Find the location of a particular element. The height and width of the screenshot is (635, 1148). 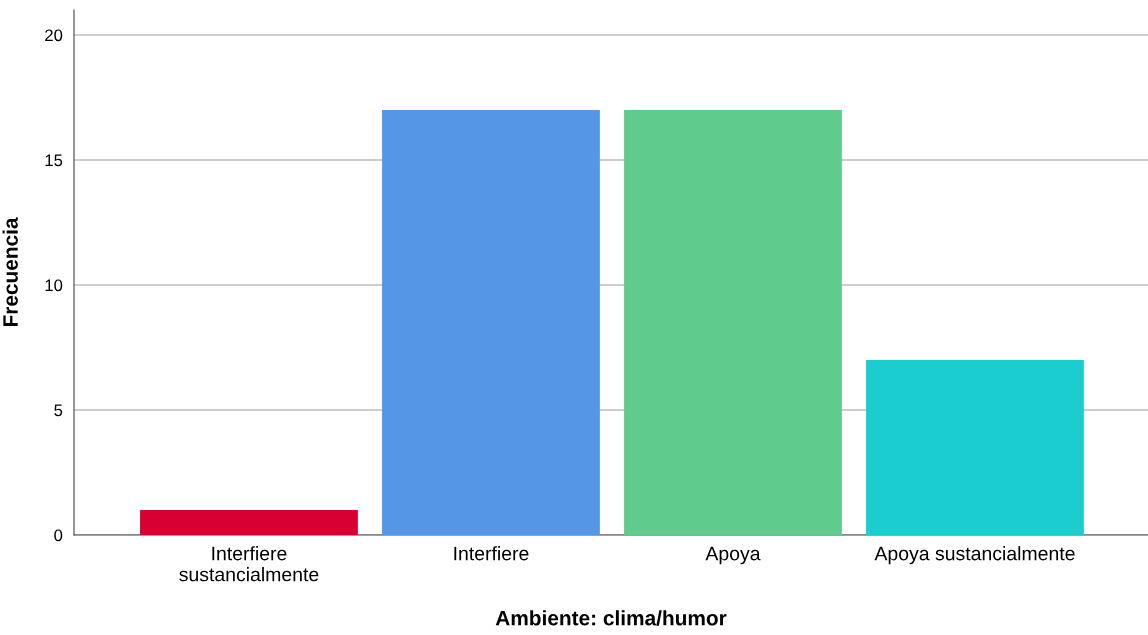

y-tick-label: 15 is located at coordinates (54, 160).